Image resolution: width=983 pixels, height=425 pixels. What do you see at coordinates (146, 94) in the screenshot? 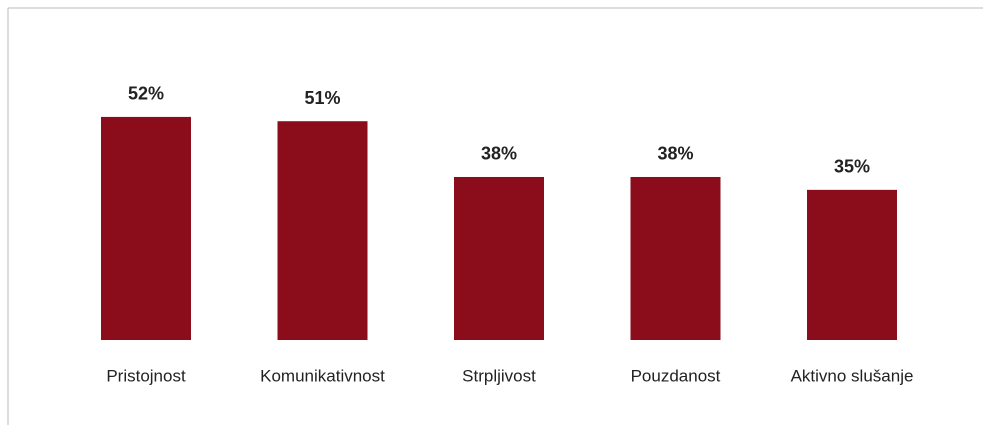
I see `value-label: 52%` at bounding box center [146, 94].